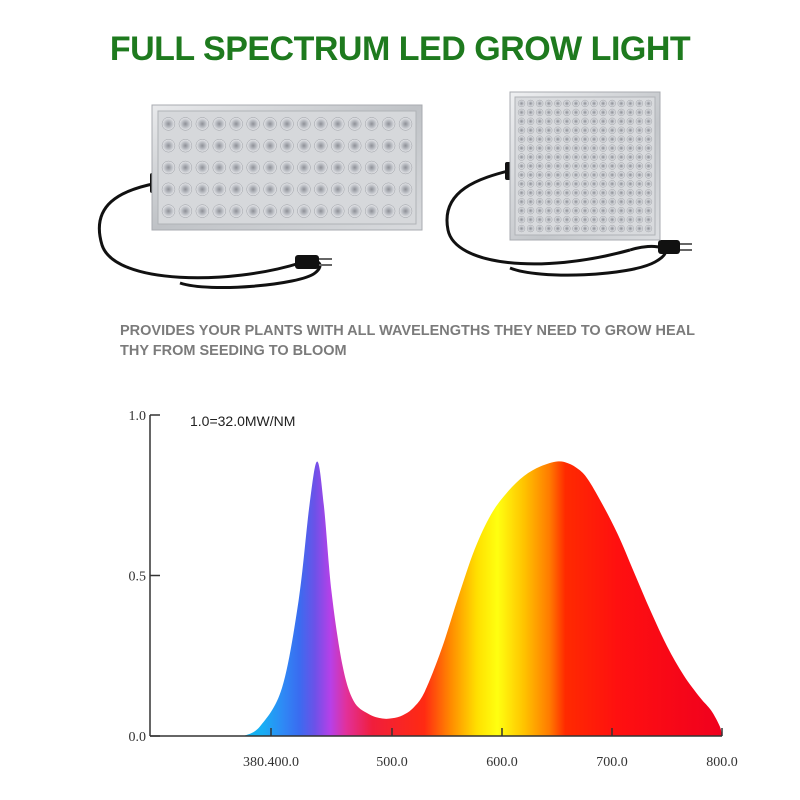 This screenshot has height=800, width=800. I want to click on x-tick-label: 800.0, so click(722, 762).